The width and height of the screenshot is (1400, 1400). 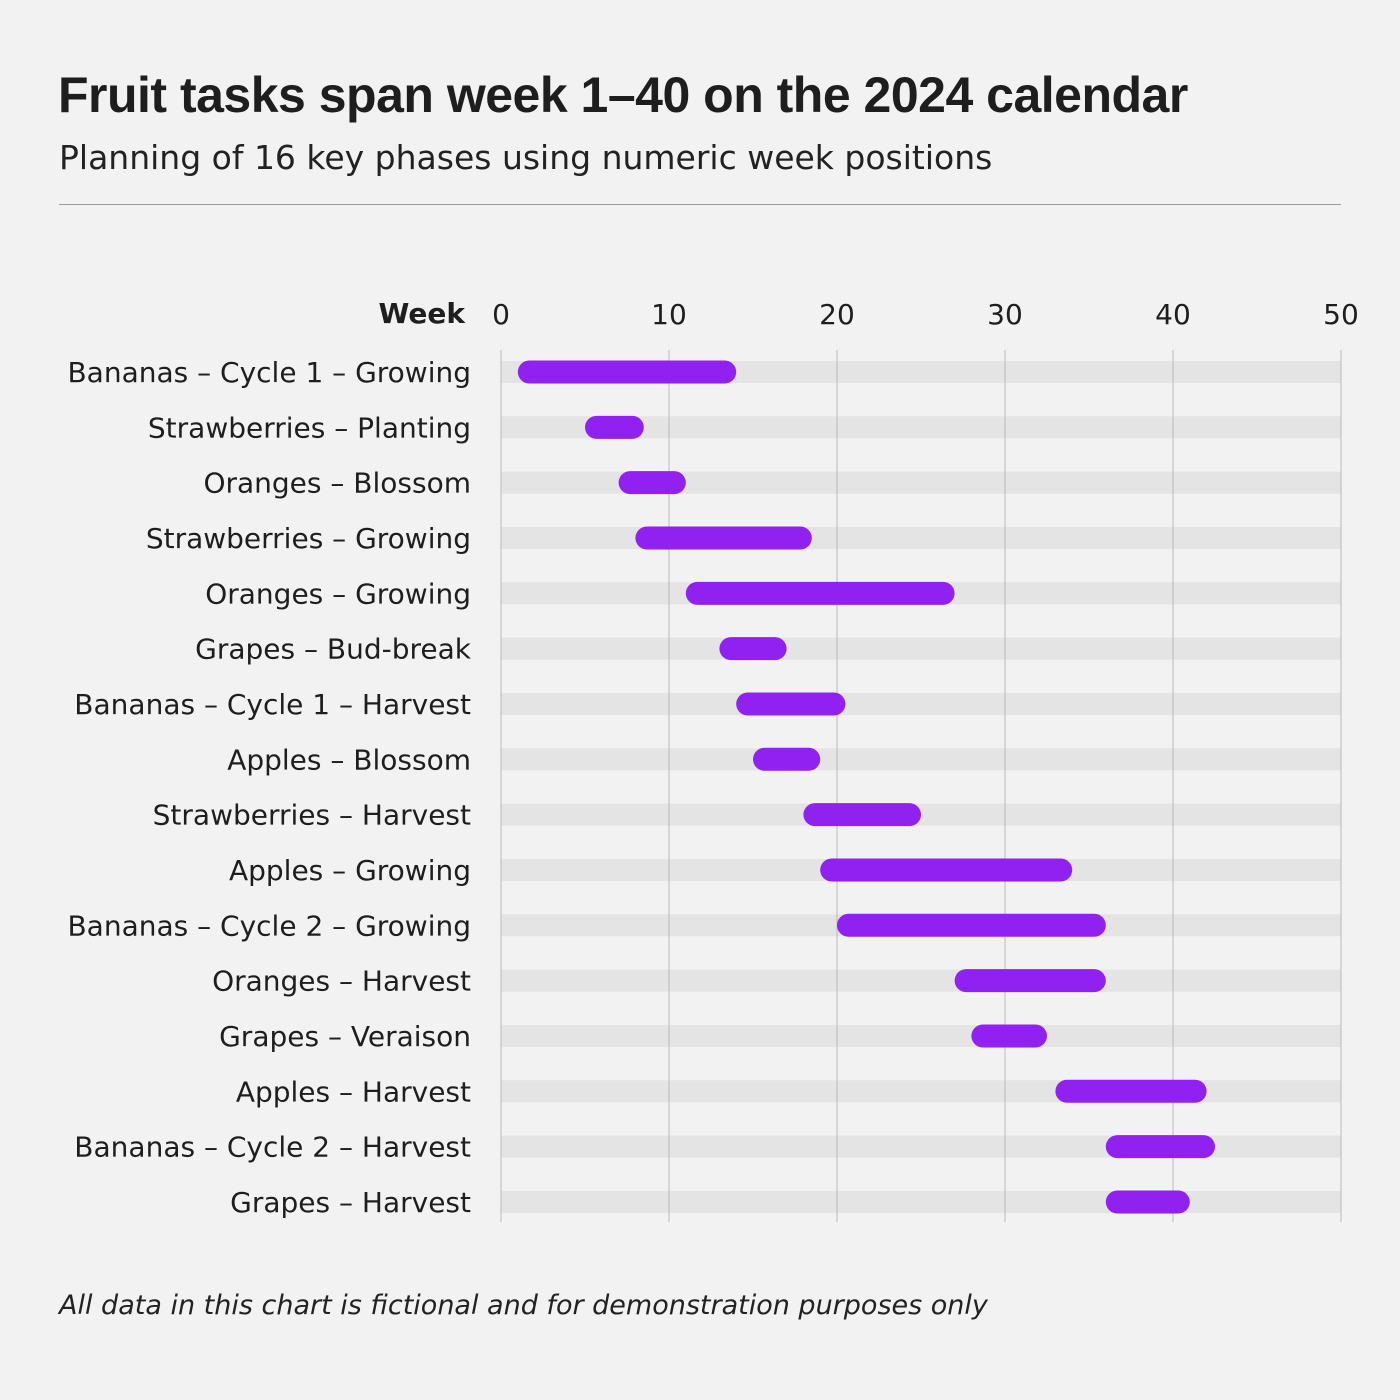 I want to click on header-divider, so click(x=700, y=204).